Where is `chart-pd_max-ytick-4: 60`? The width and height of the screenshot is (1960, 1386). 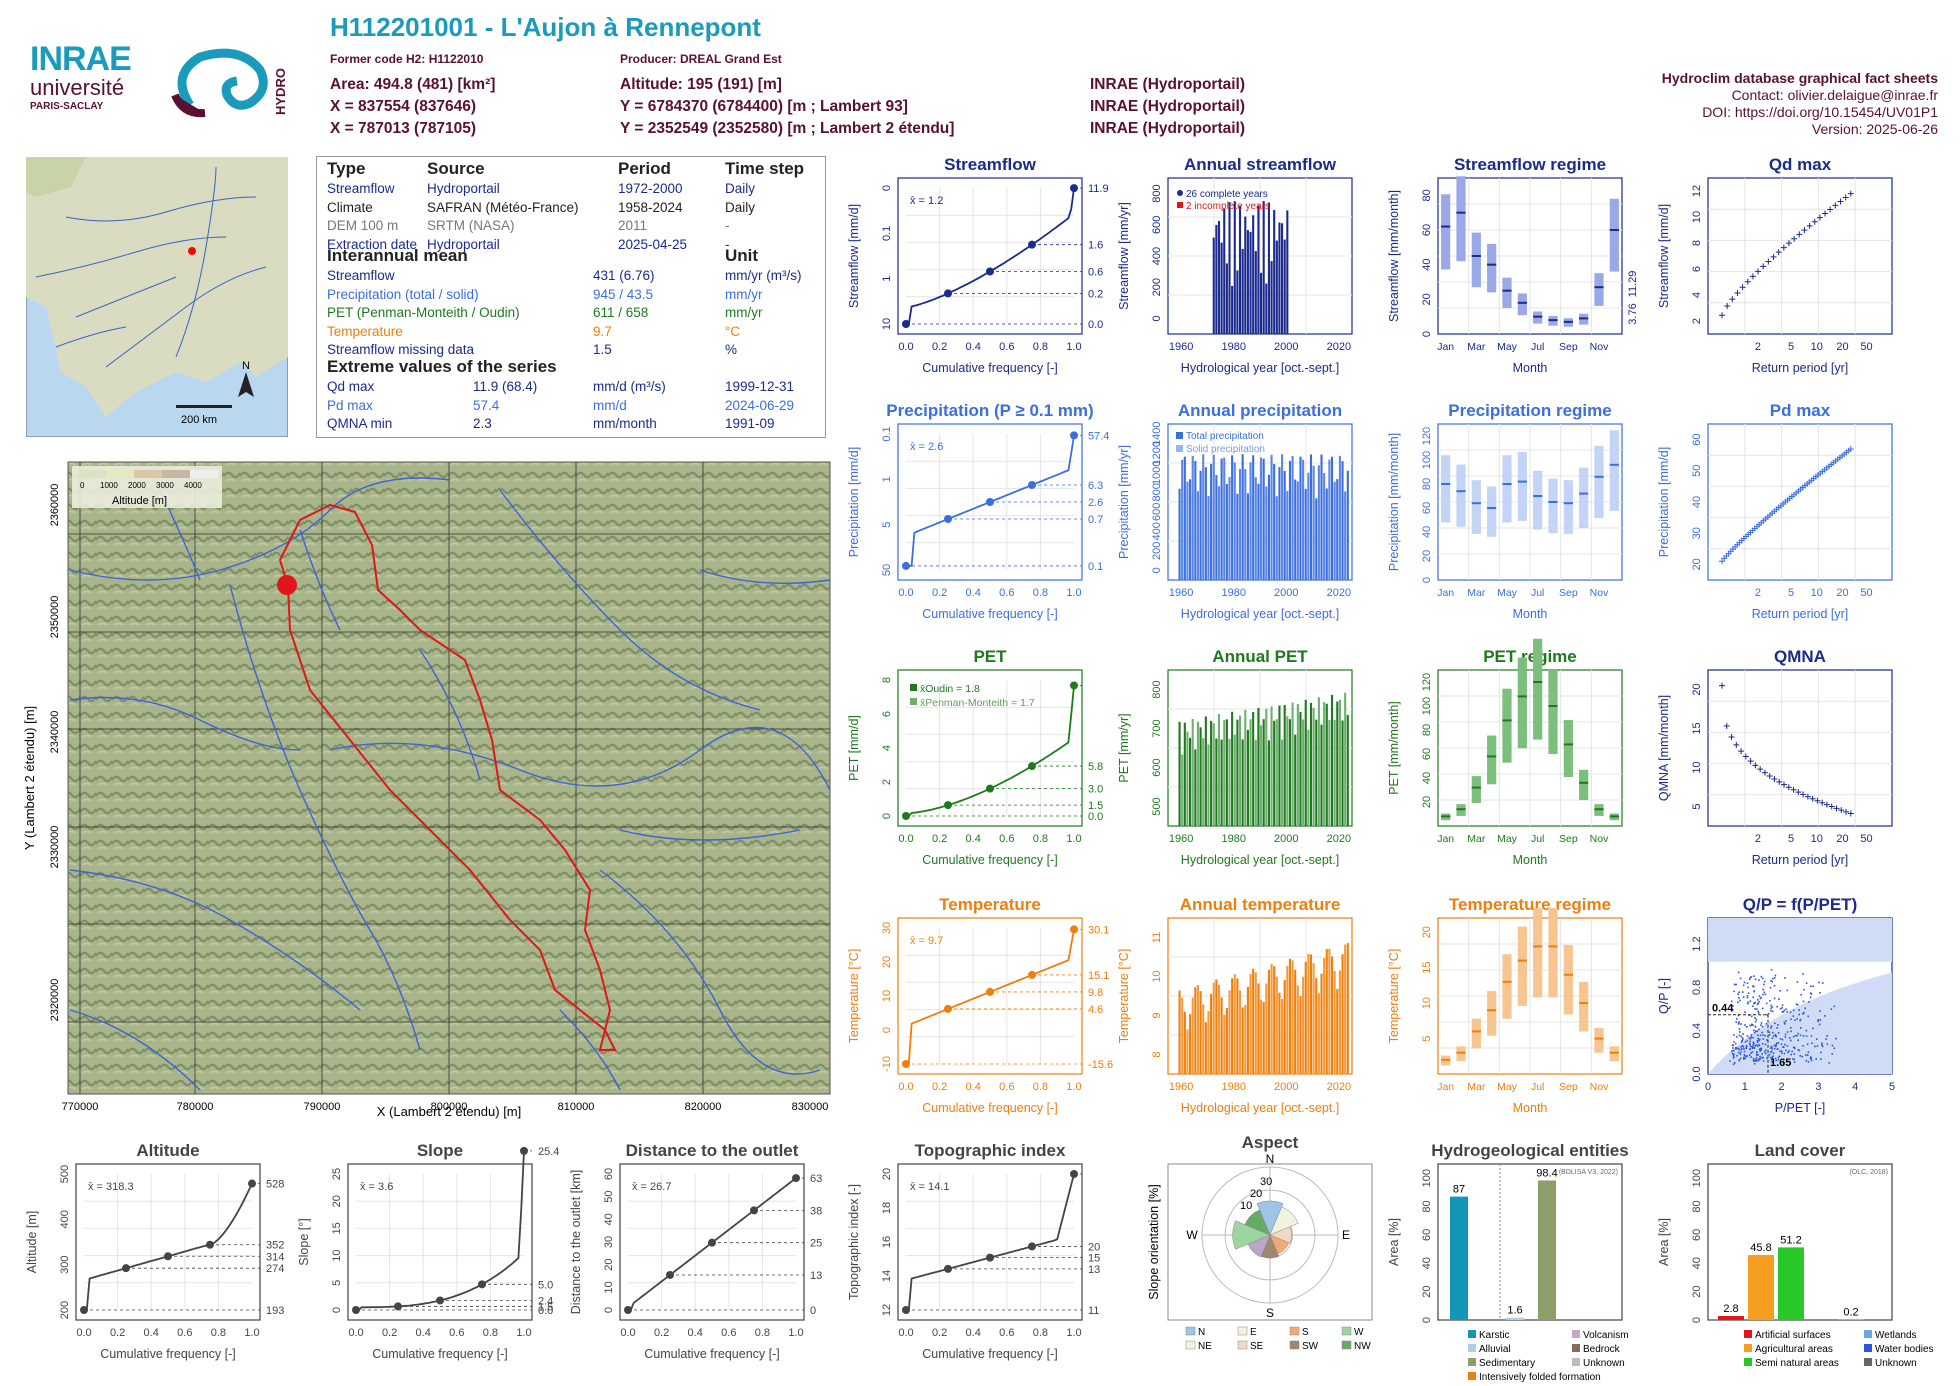 chart-pd_max-ytick-4: 60 is located at coordinates (1697, 439).